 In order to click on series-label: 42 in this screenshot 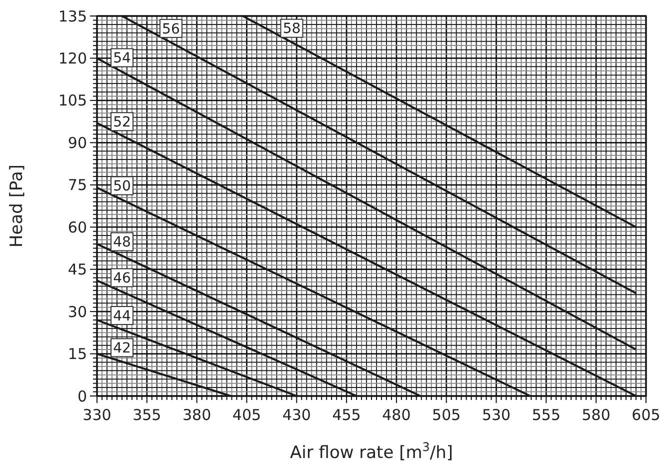, I will do `click(122, 348)`.